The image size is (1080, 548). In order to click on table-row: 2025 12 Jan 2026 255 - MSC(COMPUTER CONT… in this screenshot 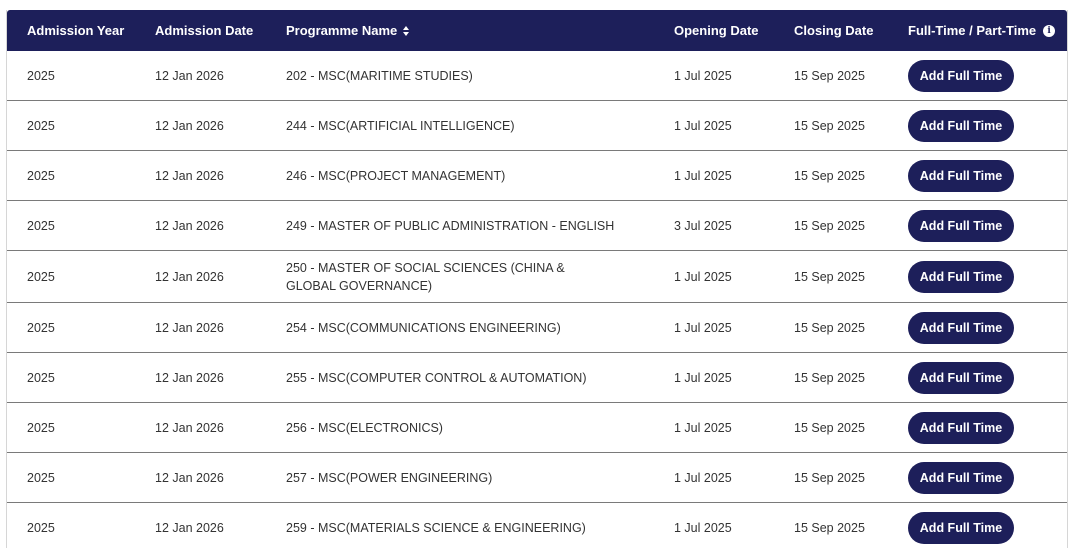, I will do `click(537, 378)`.